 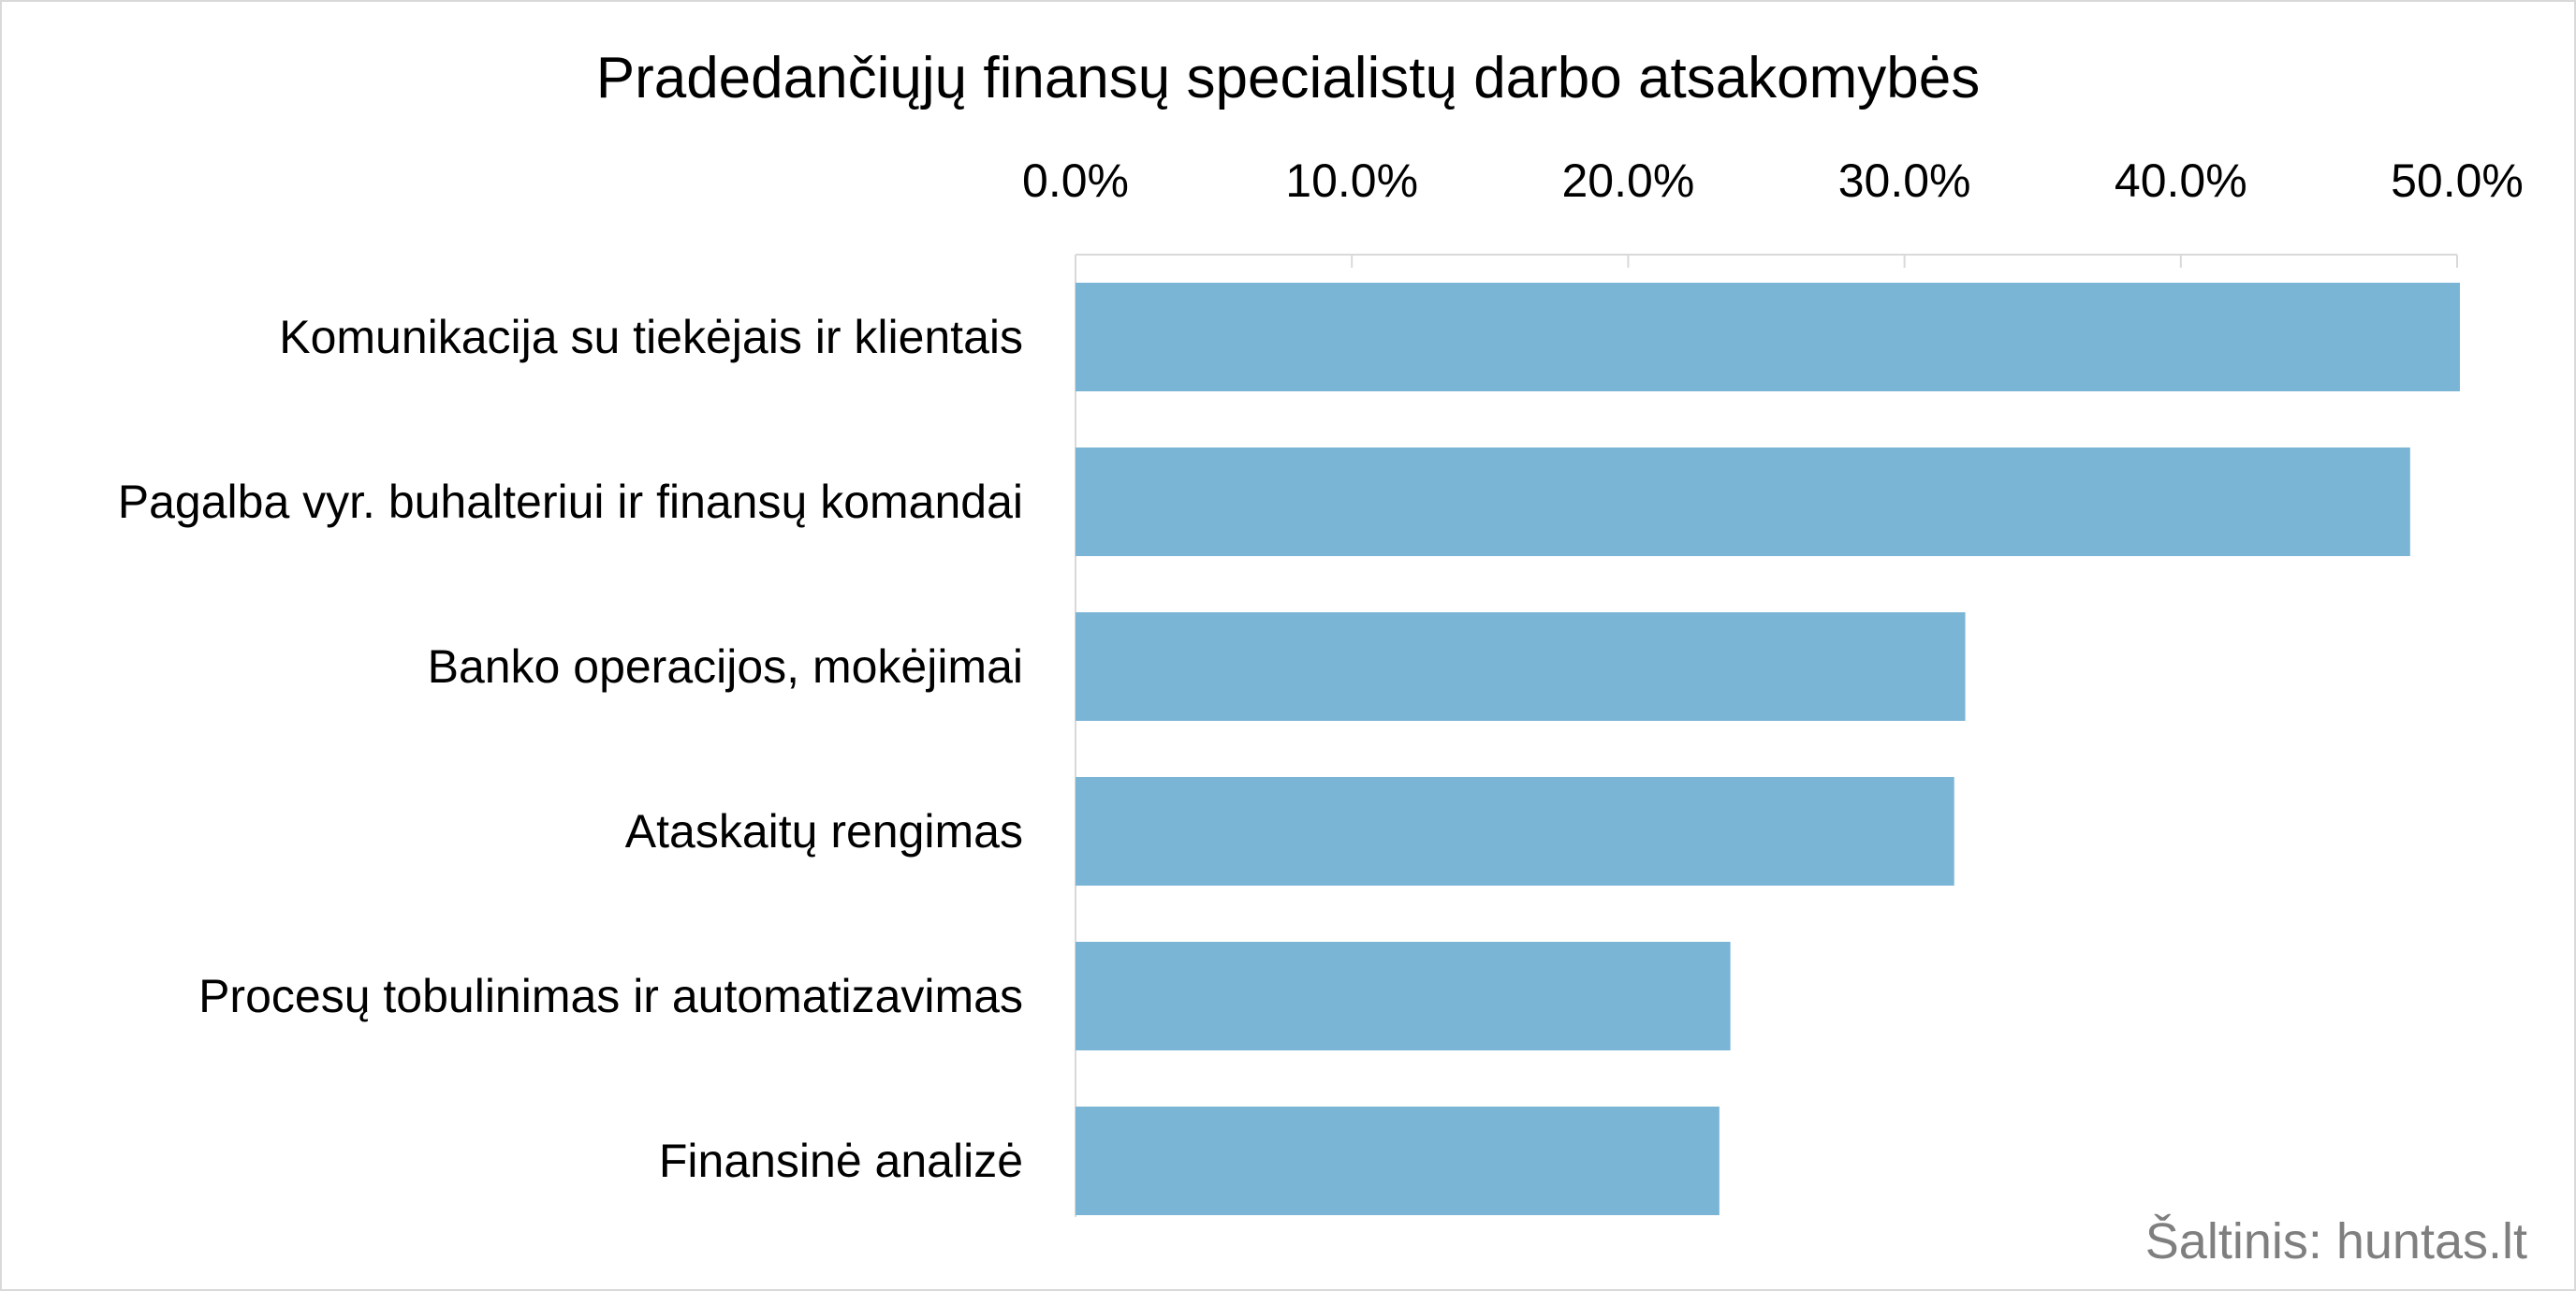 I want to click on x-tick-label: 20.0%, so click(x=1628, y=180).